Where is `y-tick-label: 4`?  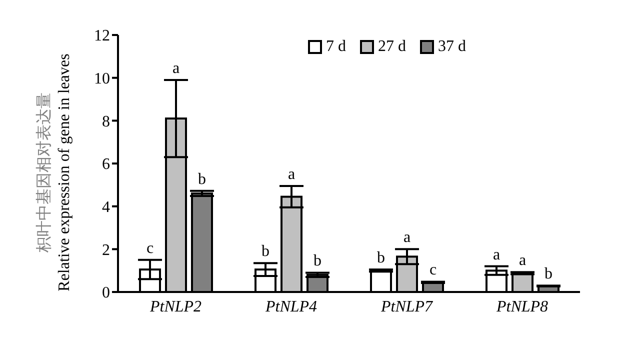 y-tick-label: 4 is located at coordinates (106, 207).